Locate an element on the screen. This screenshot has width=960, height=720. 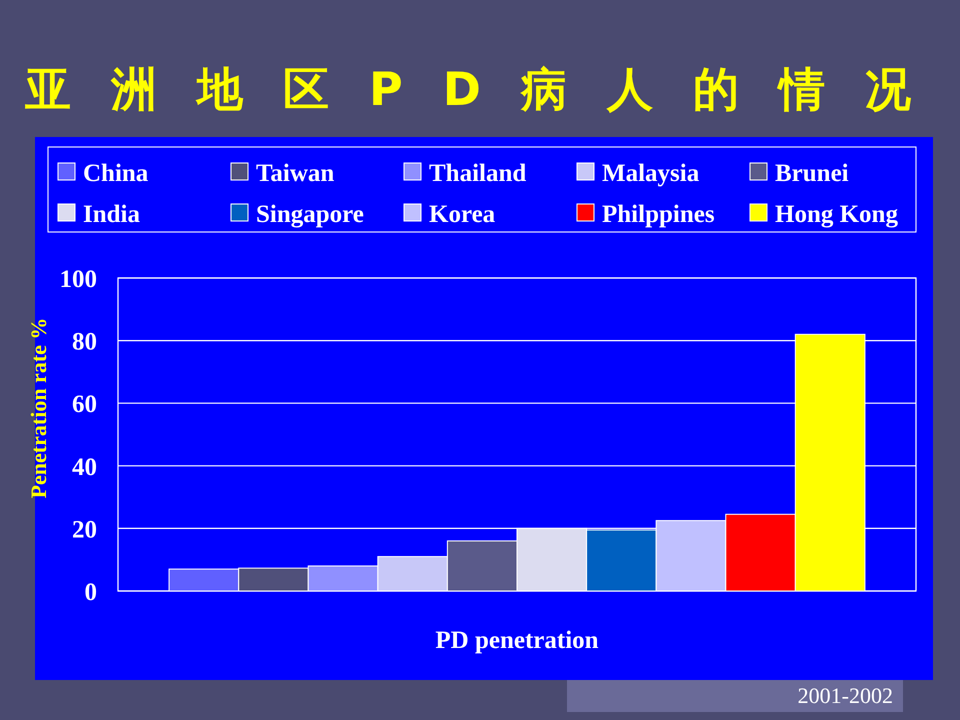
legend-label: Korea is located at coordinates (462, 214).